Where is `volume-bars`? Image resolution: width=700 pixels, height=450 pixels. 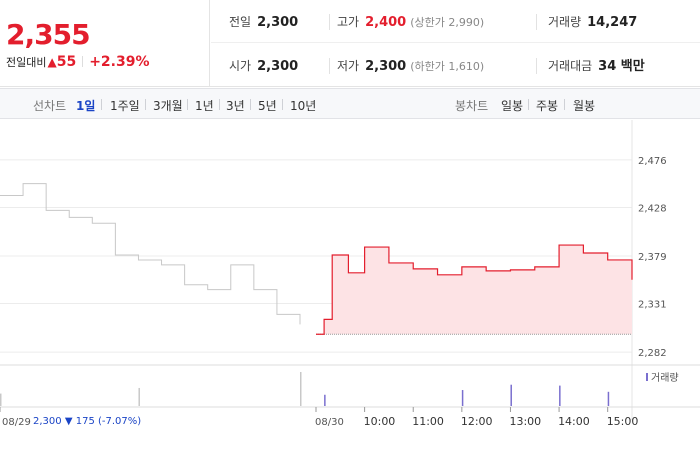
volume-bars is located at coordinates (305, 389).